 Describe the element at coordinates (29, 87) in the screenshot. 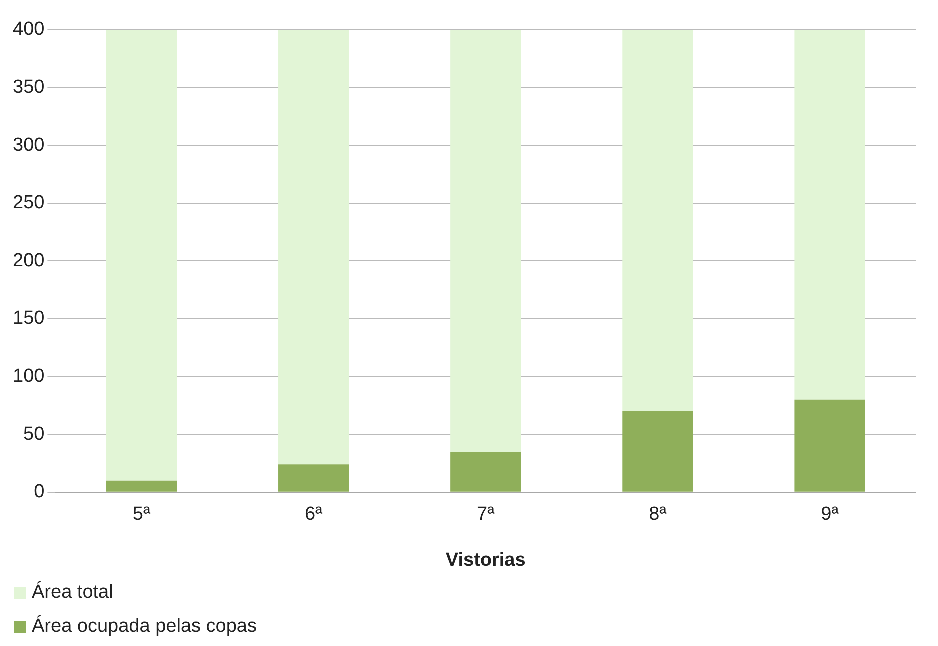

I see `y-tick-label: 350` at that location.